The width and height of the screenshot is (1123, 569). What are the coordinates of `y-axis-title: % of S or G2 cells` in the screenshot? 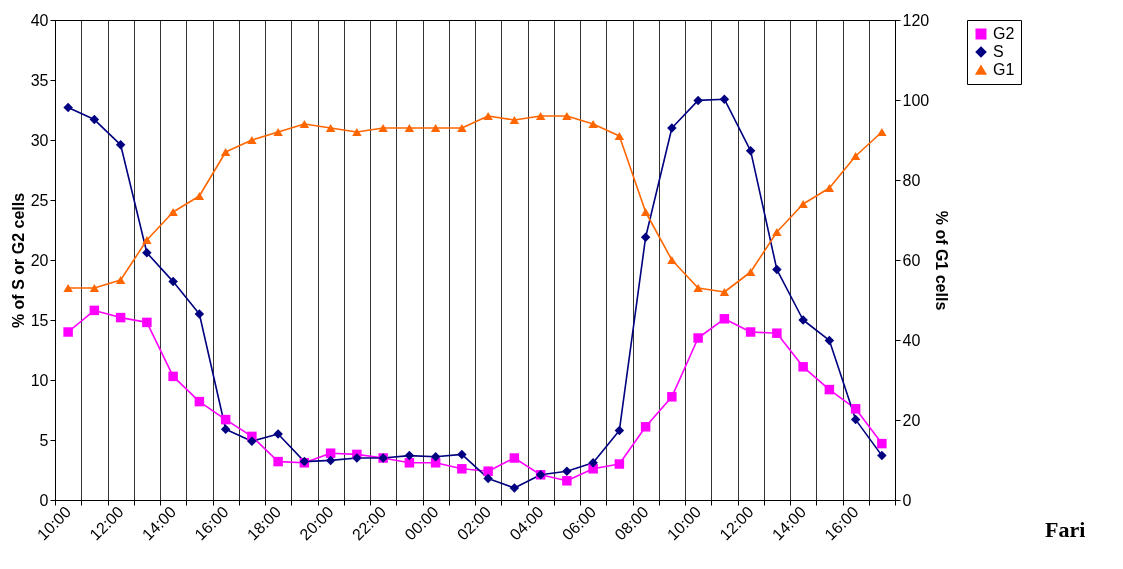 It's located at (18, 260).